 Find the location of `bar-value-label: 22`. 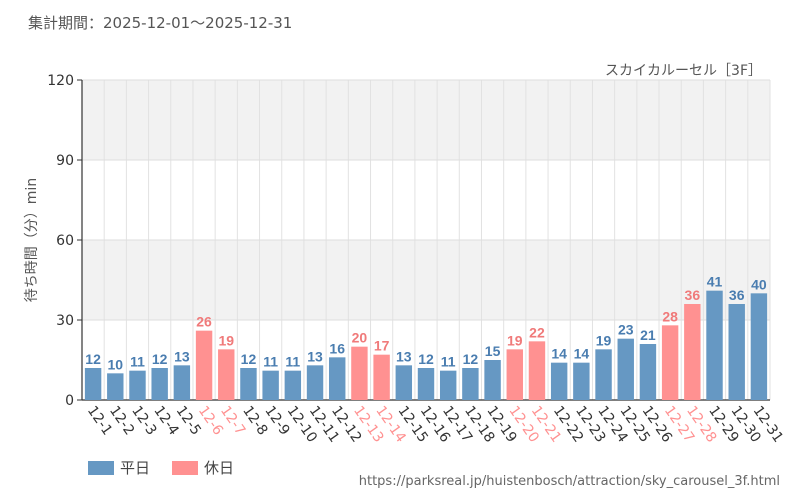

bar-value-label: 22 is located at coordinates (537, 332).